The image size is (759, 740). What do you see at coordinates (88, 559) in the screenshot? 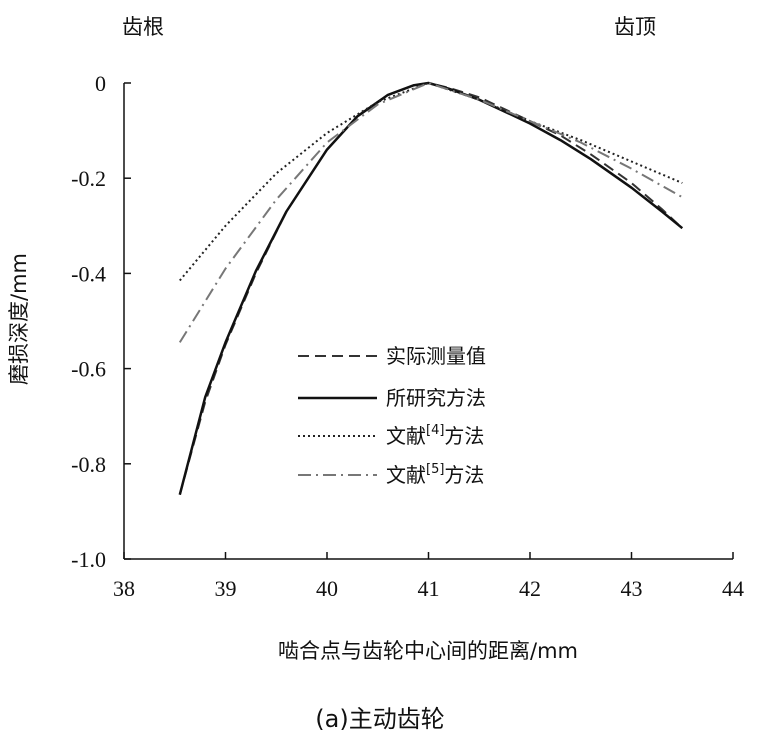
I see `y-tick-label: -1.0` at bounding box center [88, 559].